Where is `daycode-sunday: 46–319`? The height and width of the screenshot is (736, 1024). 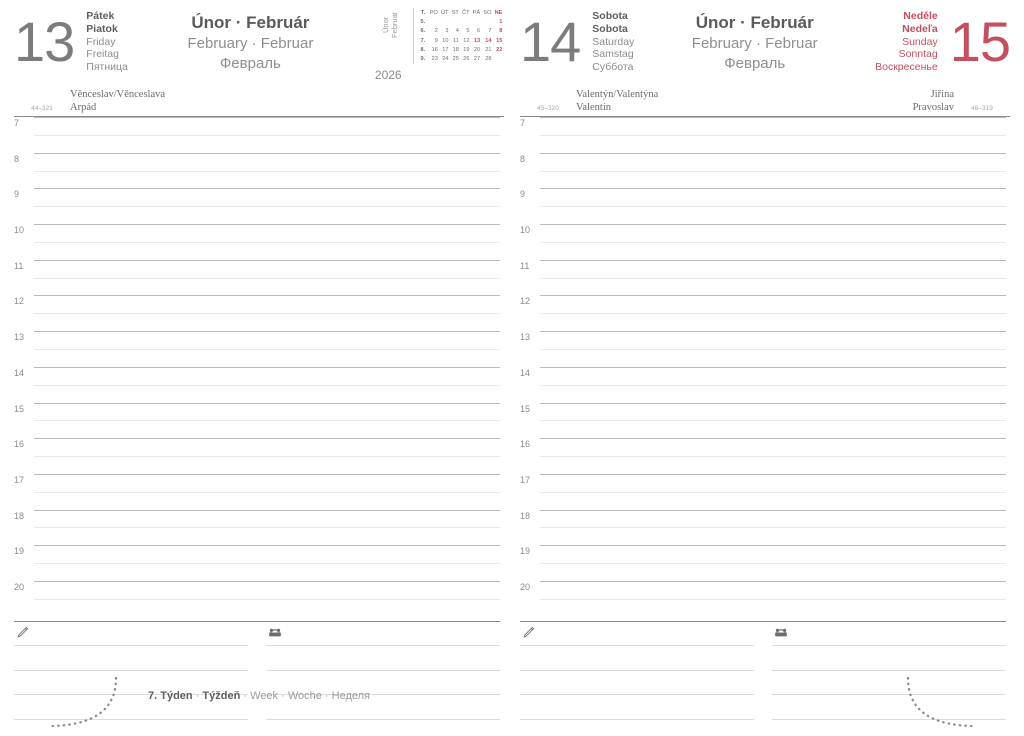
daycode-sunday: 46–319 is located at coordinates (982, 108).